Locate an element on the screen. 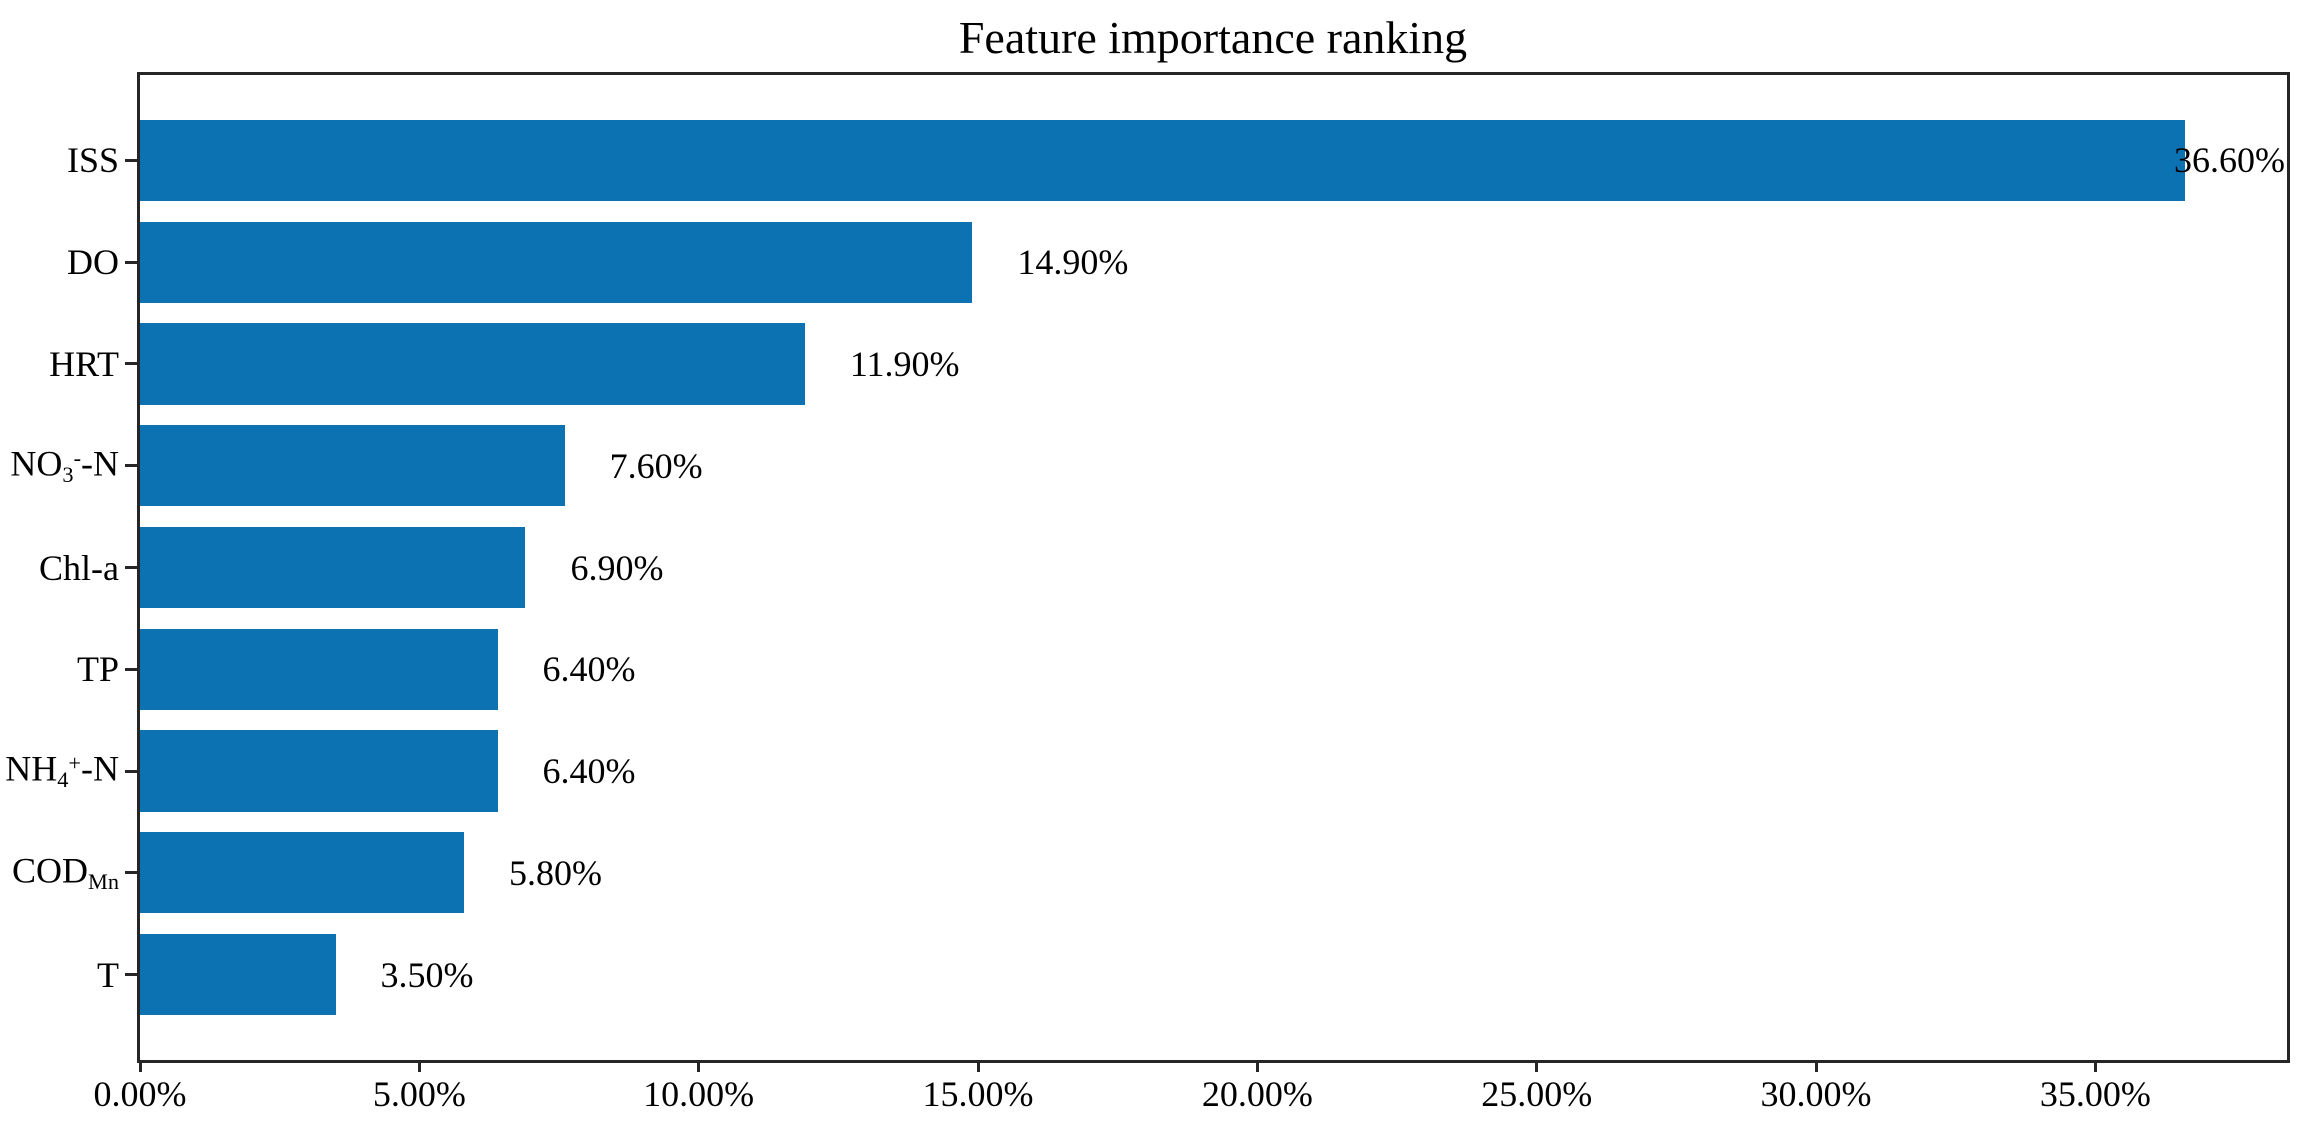 The image size is (2322, 1131). y-tick-label-part: 4 is located at coordinates (63, 779).